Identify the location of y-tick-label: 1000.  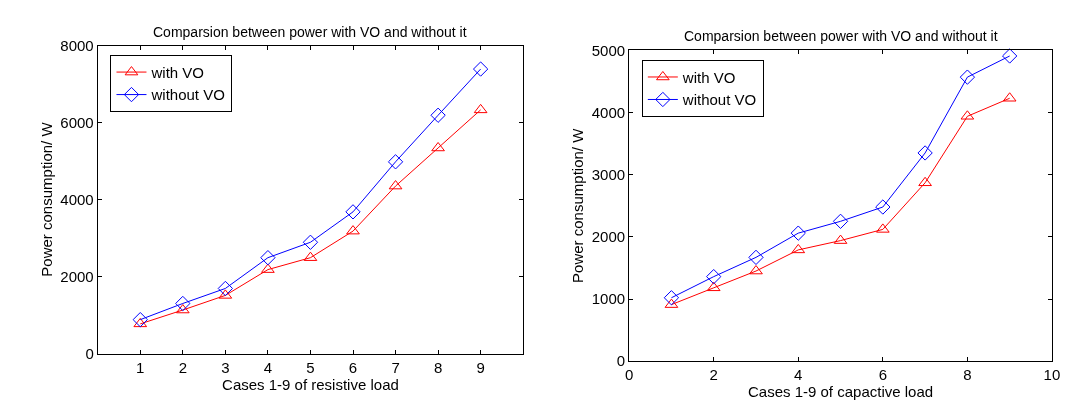
(608, 299).